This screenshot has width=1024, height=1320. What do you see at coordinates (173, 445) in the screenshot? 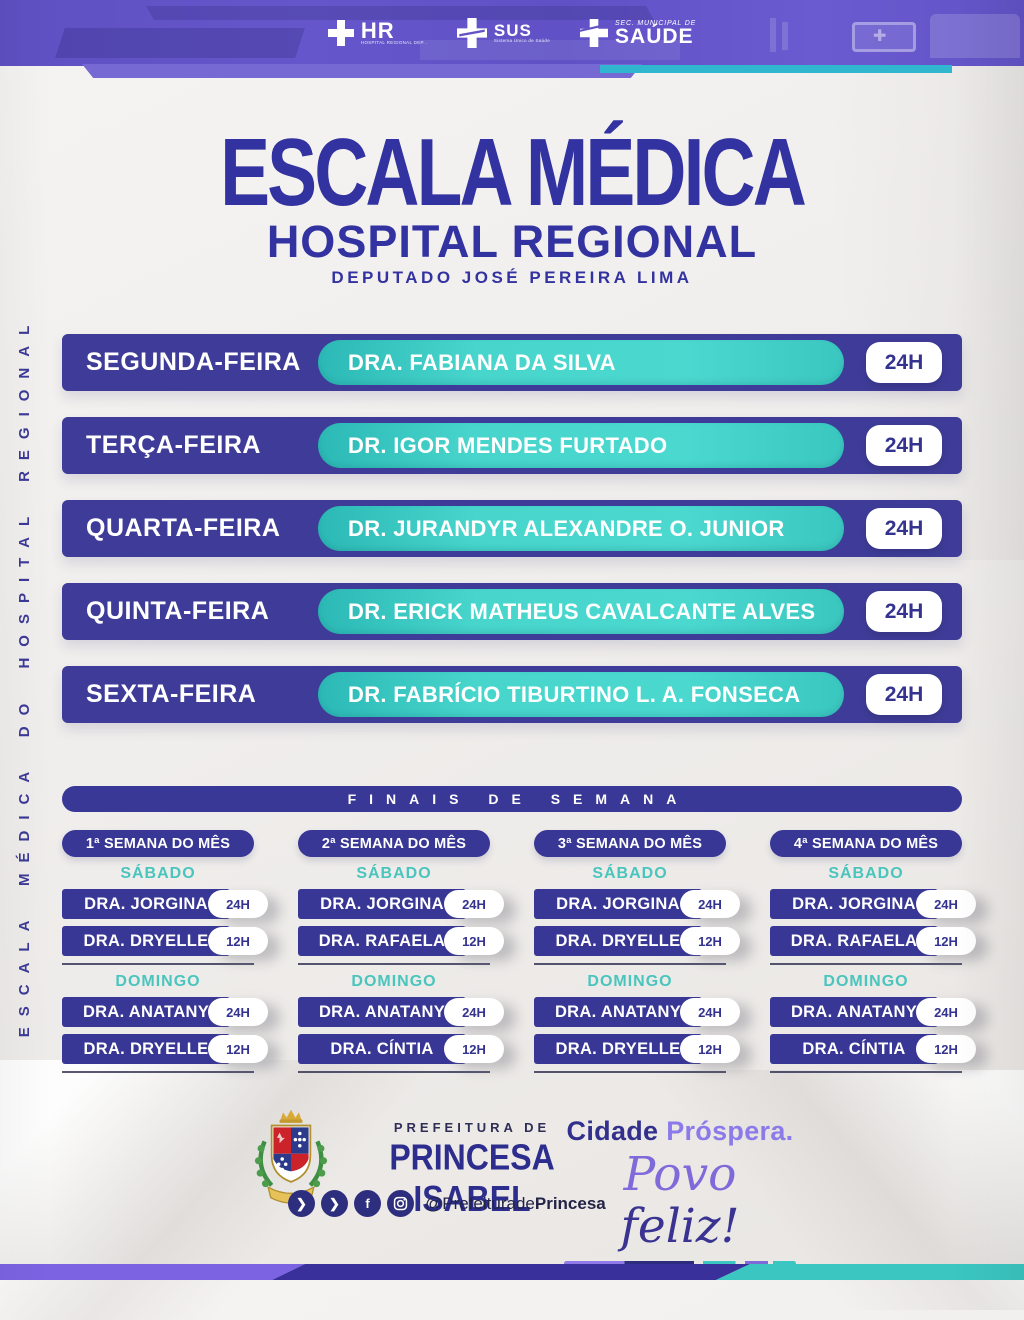
I see `day-label: TERÇA-FEIRA` at bounding box center [173, 445].